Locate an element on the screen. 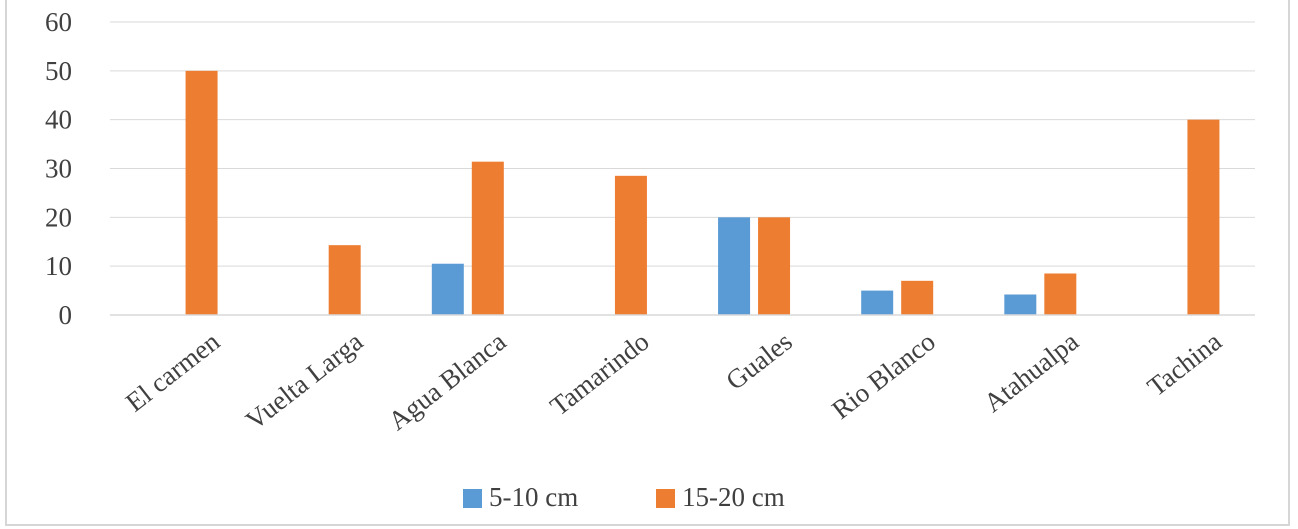  y-tick-label: 40 is located at coordinates (58, 120).